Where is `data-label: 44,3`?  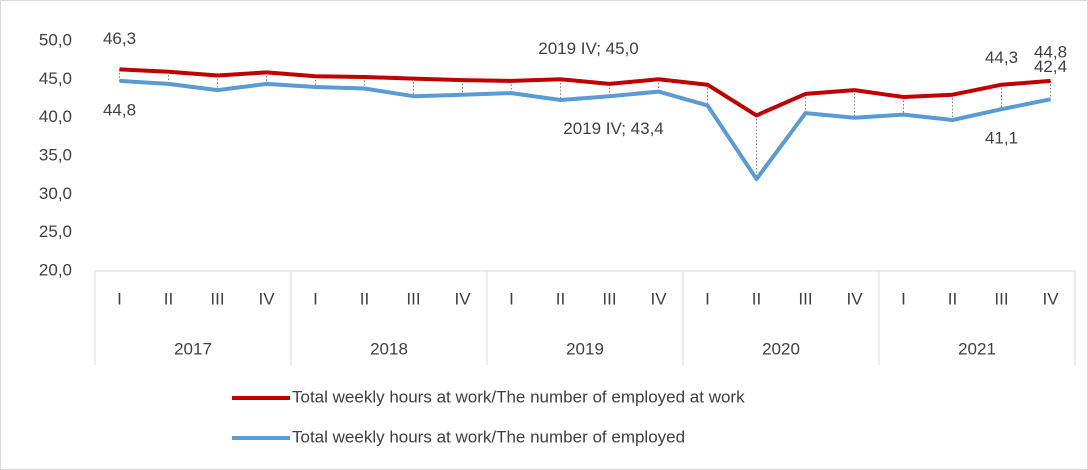
data-label: 44,3 is located at coordinates (1001, 57).